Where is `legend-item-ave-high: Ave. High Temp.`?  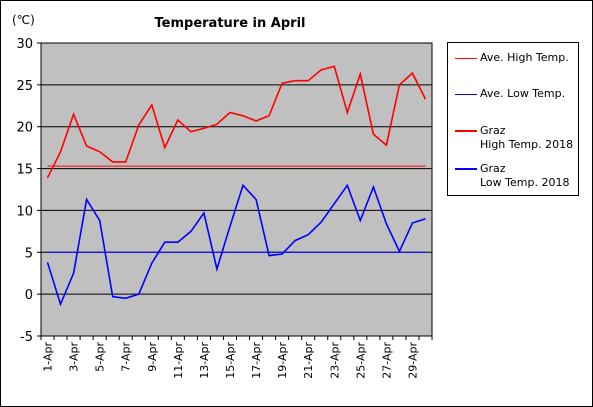 legend-item-ave-high: Ave. High Temp. is located at coordinates (513, 62).